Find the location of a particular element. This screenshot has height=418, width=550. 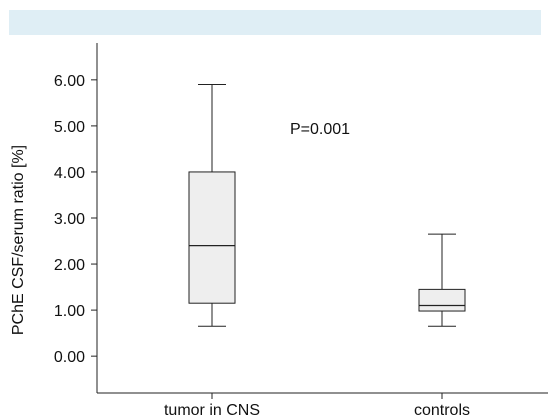

y-tick-label: 4.00 is located at coordinates (69, 173).